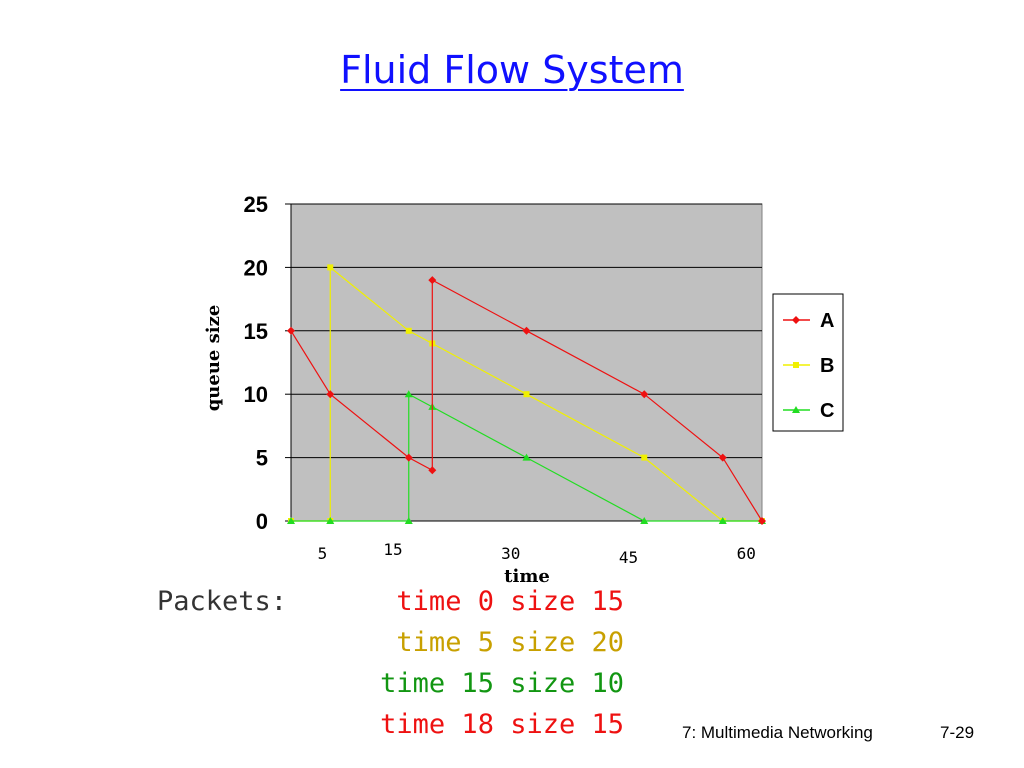  What do you see at coordinates (256, 267) in the screenshot?
I see `y-tick-label: 20` at bounding box center [256, 267].